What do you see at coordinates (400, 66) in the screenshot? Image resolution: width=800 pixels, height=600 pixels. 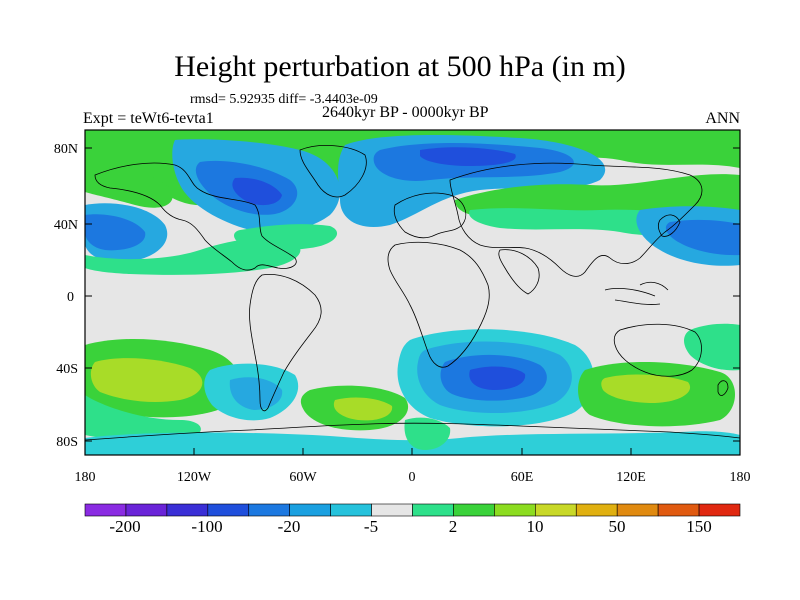 I see `plot-title: Height perturbation at 500 hPa (in m)` at bounding box center [400, 66].